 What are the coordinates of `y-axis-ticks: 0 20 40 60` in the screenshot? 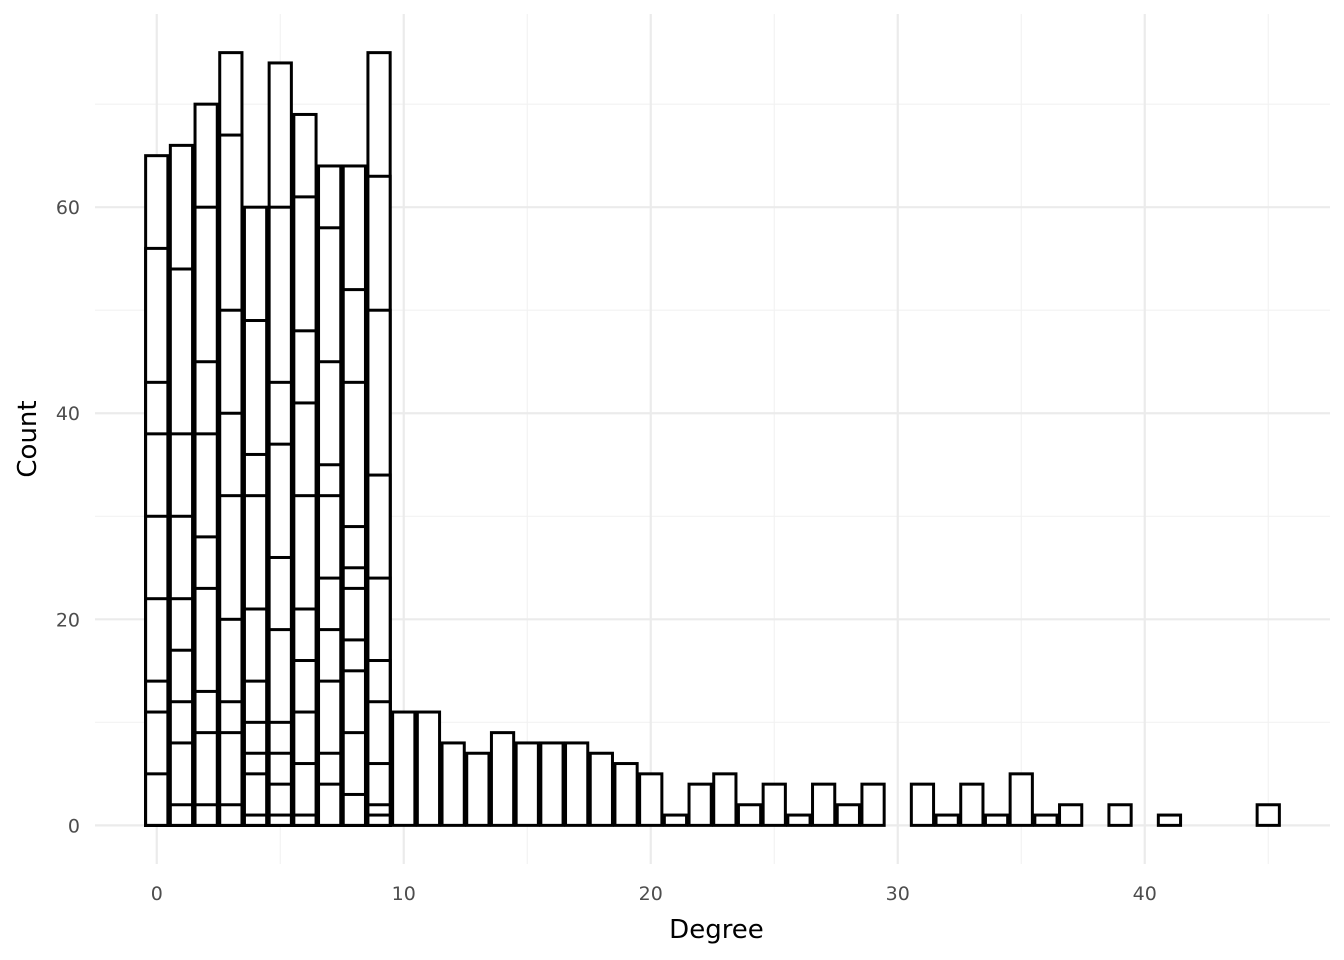 It's located at (68, 517).